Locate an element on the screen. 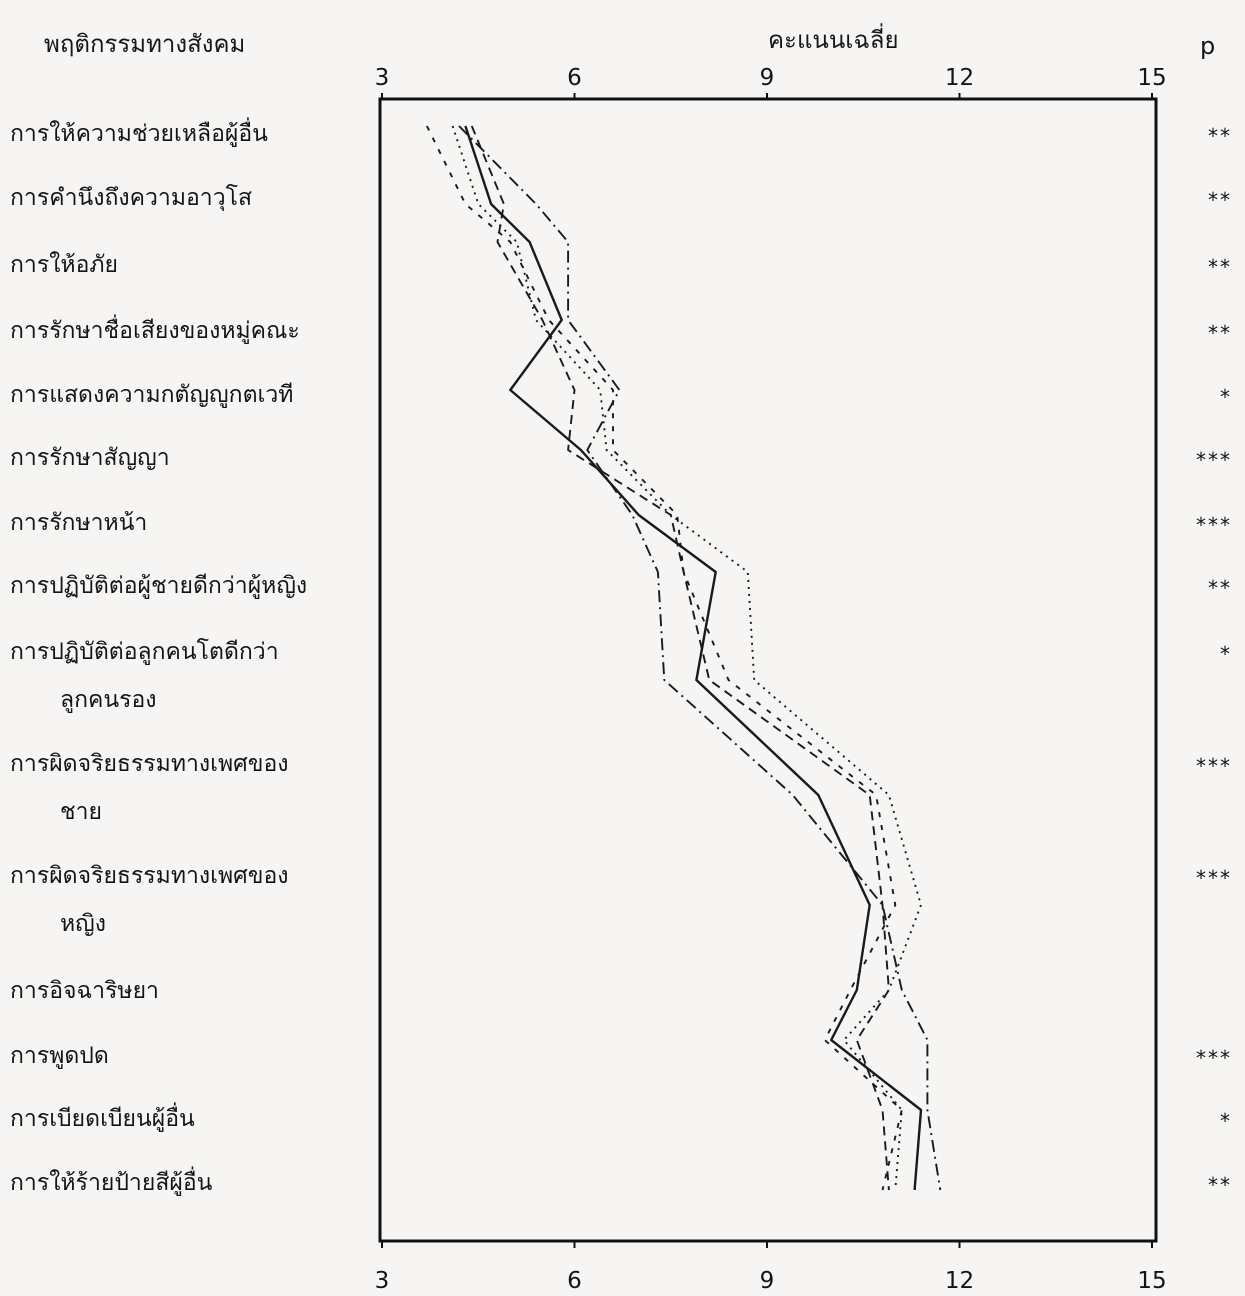 This screenshot has width=1245, height=1296. bottom-tick-label: 15 is located at coordinates (1151, 1281).